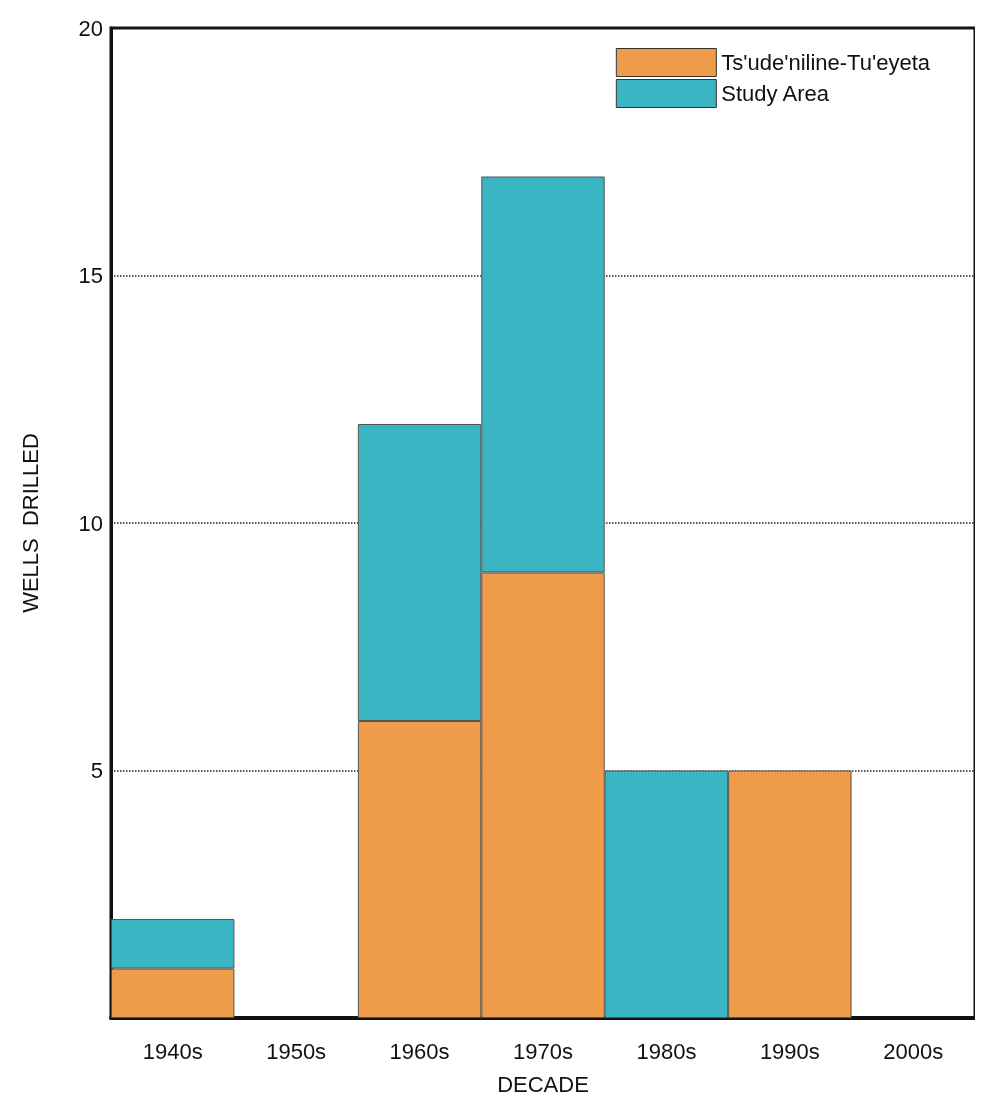 The width and height of the screenshot is (983, 1120). I want to click on x-tick-label: 1960s, so click(419, 1051).